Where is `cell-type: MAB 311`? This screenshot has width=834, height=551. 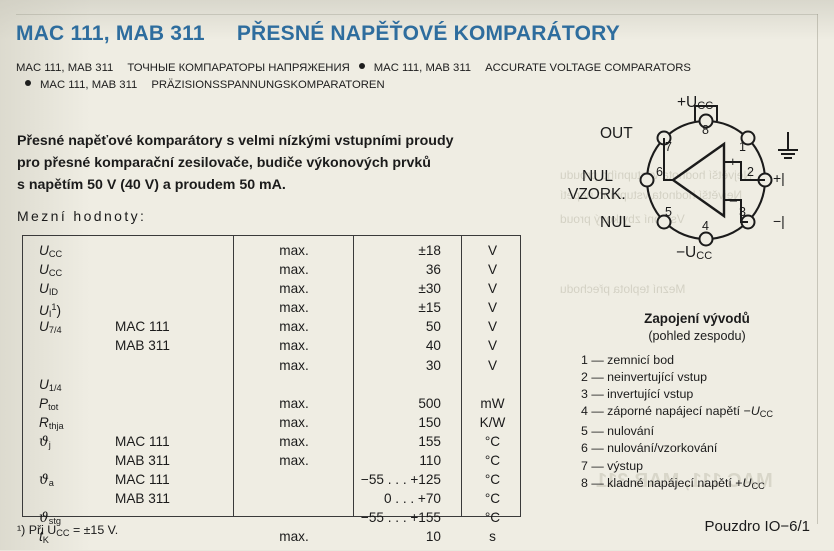 cell-type: MAB 311 is located at coordinates (142, 499).